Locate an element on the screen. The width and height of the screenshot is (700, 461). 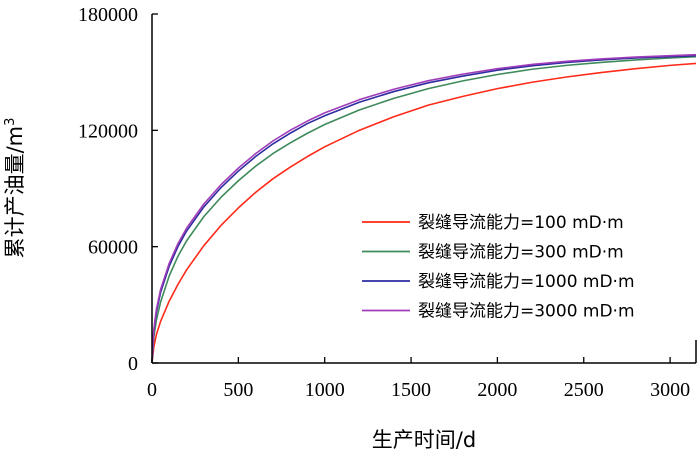
legend-label: 裂缝导流能力=1000 mD·m is located at coordinates (526, 282).